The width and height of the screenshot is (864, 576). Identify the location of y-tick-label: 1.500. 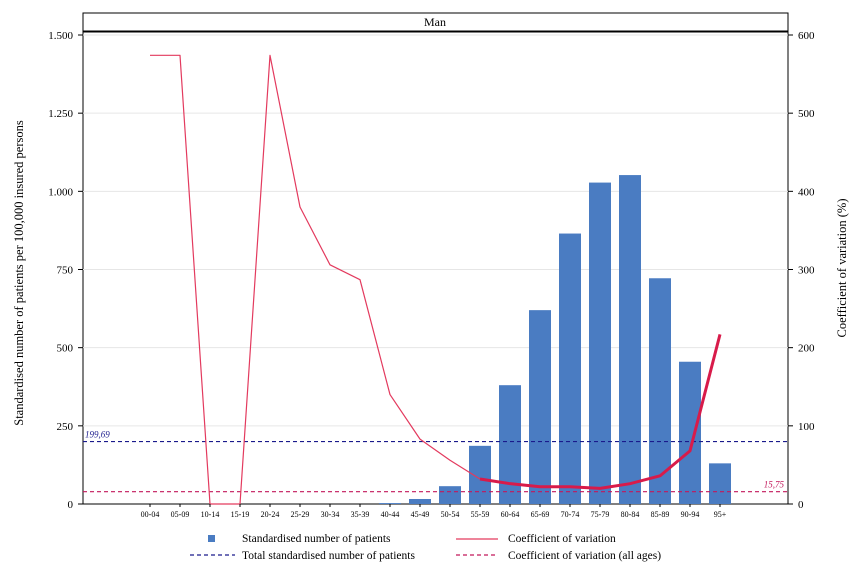
(60, 36).